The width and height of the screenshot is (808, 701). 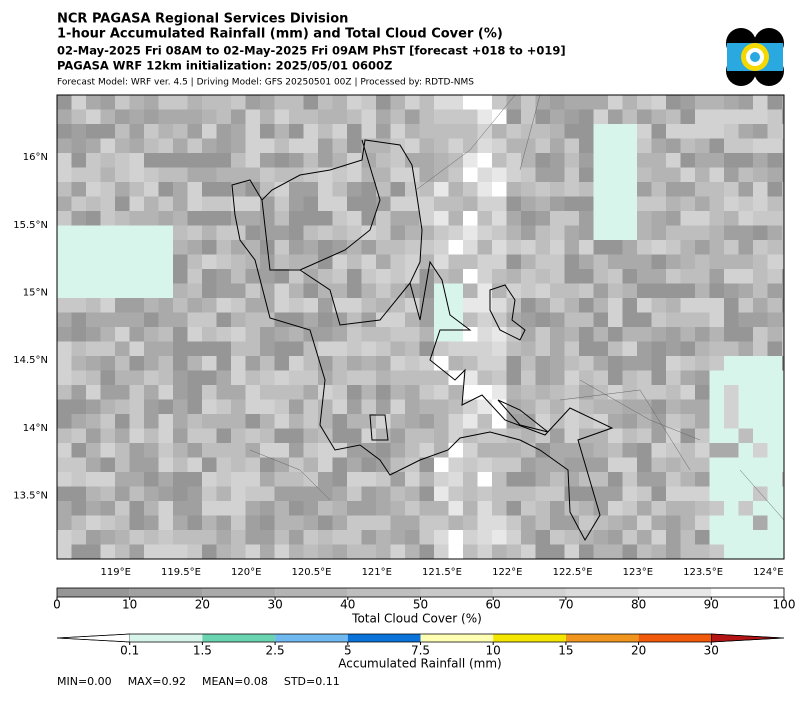 What do you see at coordinates (747, 592) in the screenshot?
I see `cloud-swatch` at bounding box center [747, 592].